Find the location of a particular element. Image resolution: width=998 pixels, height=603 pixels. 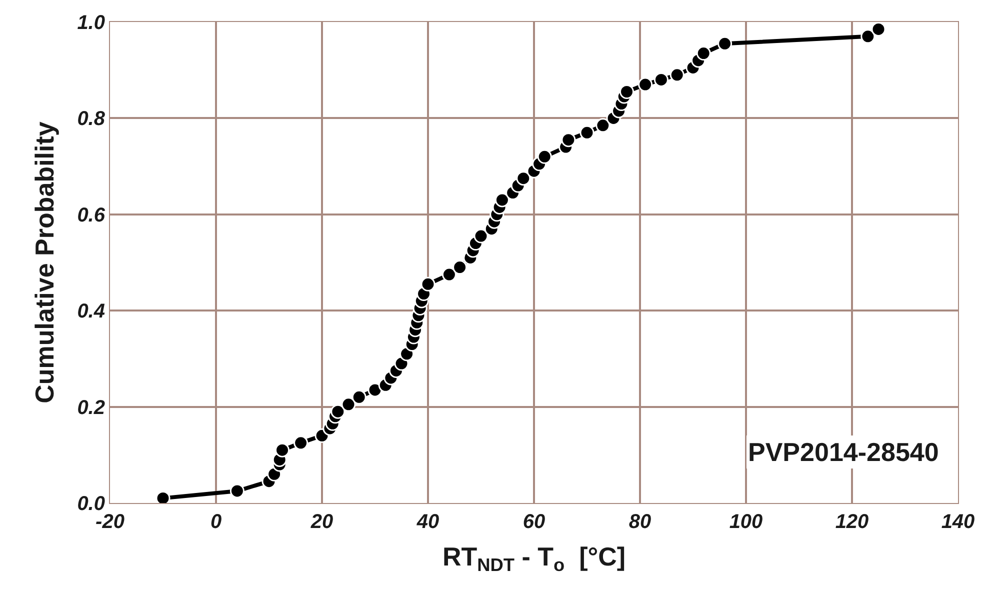

y-axis-title: Cumulative Probability is located at coordinates (45, 262).